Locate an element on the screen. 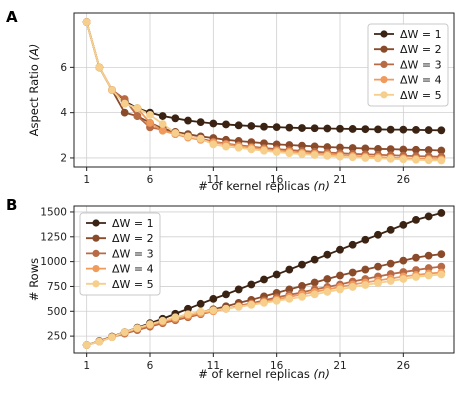  x-tick-label: 11 is located at coordinates (213, 180).